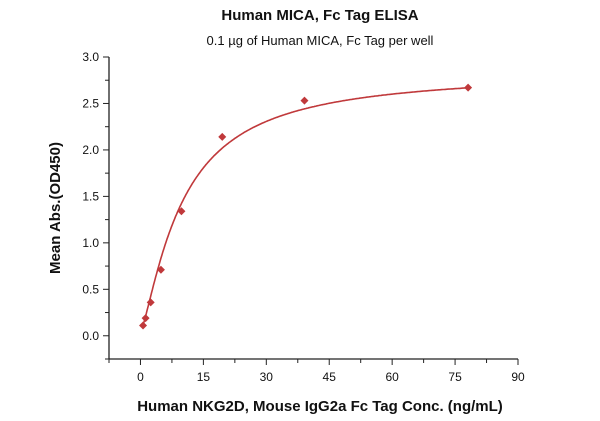  I want to click on x-tick-label: 60, so click(392, 377).